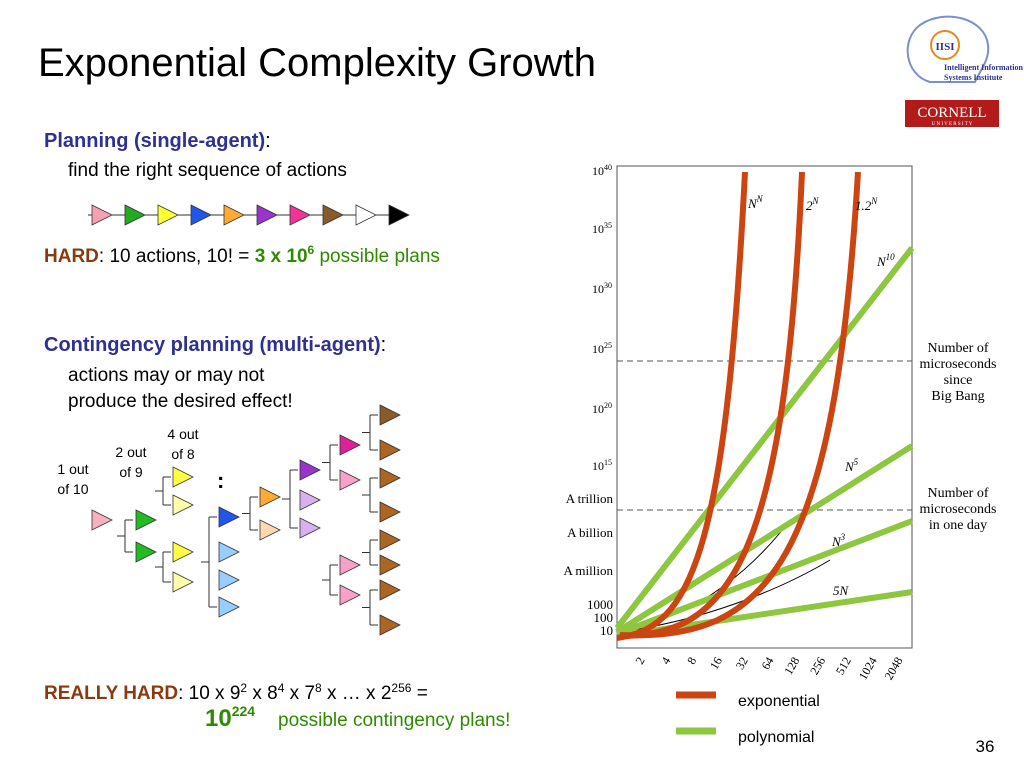 Image resolution: width=1024 pixels, height=768 pixels. Describe the element at coordinates (244, 711) in the screenshot. I see `result-exp: 224` at that location.